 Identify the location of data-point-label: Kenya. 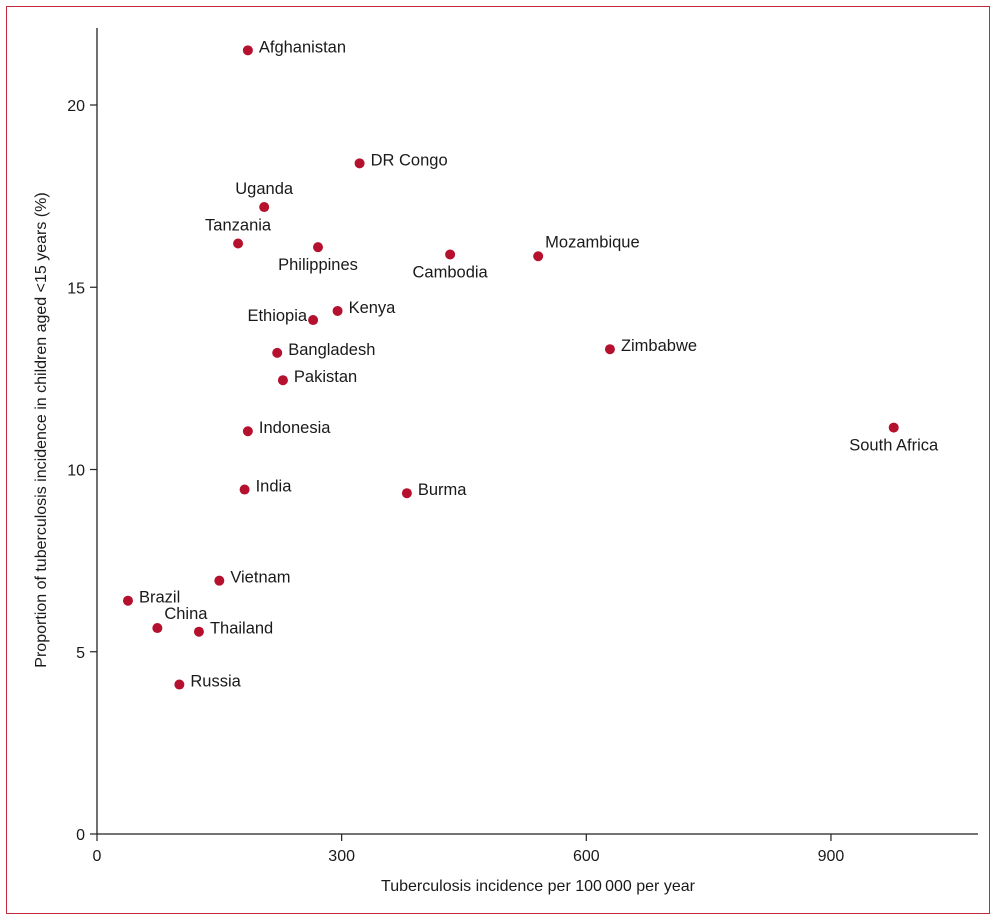
(373, 308).